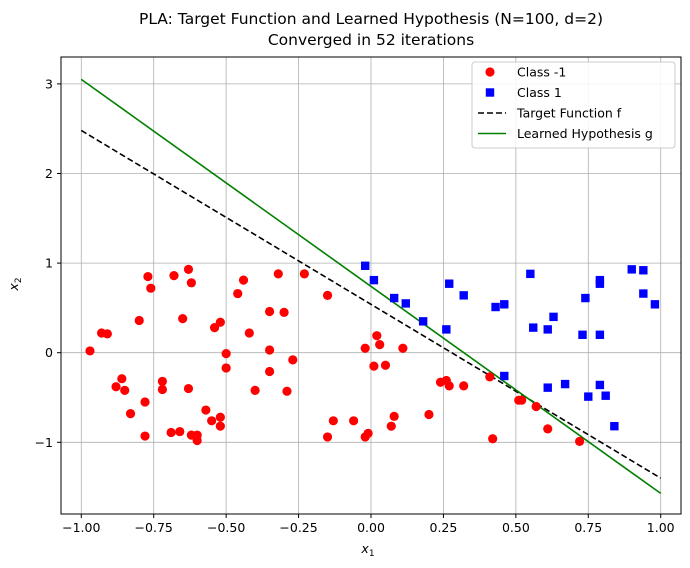 This screenshot has height=568, width=690. Describe the element at coordinates (585, 133) in the screenshot. I see `legend-label: Learned Hypothesis g` at that location.